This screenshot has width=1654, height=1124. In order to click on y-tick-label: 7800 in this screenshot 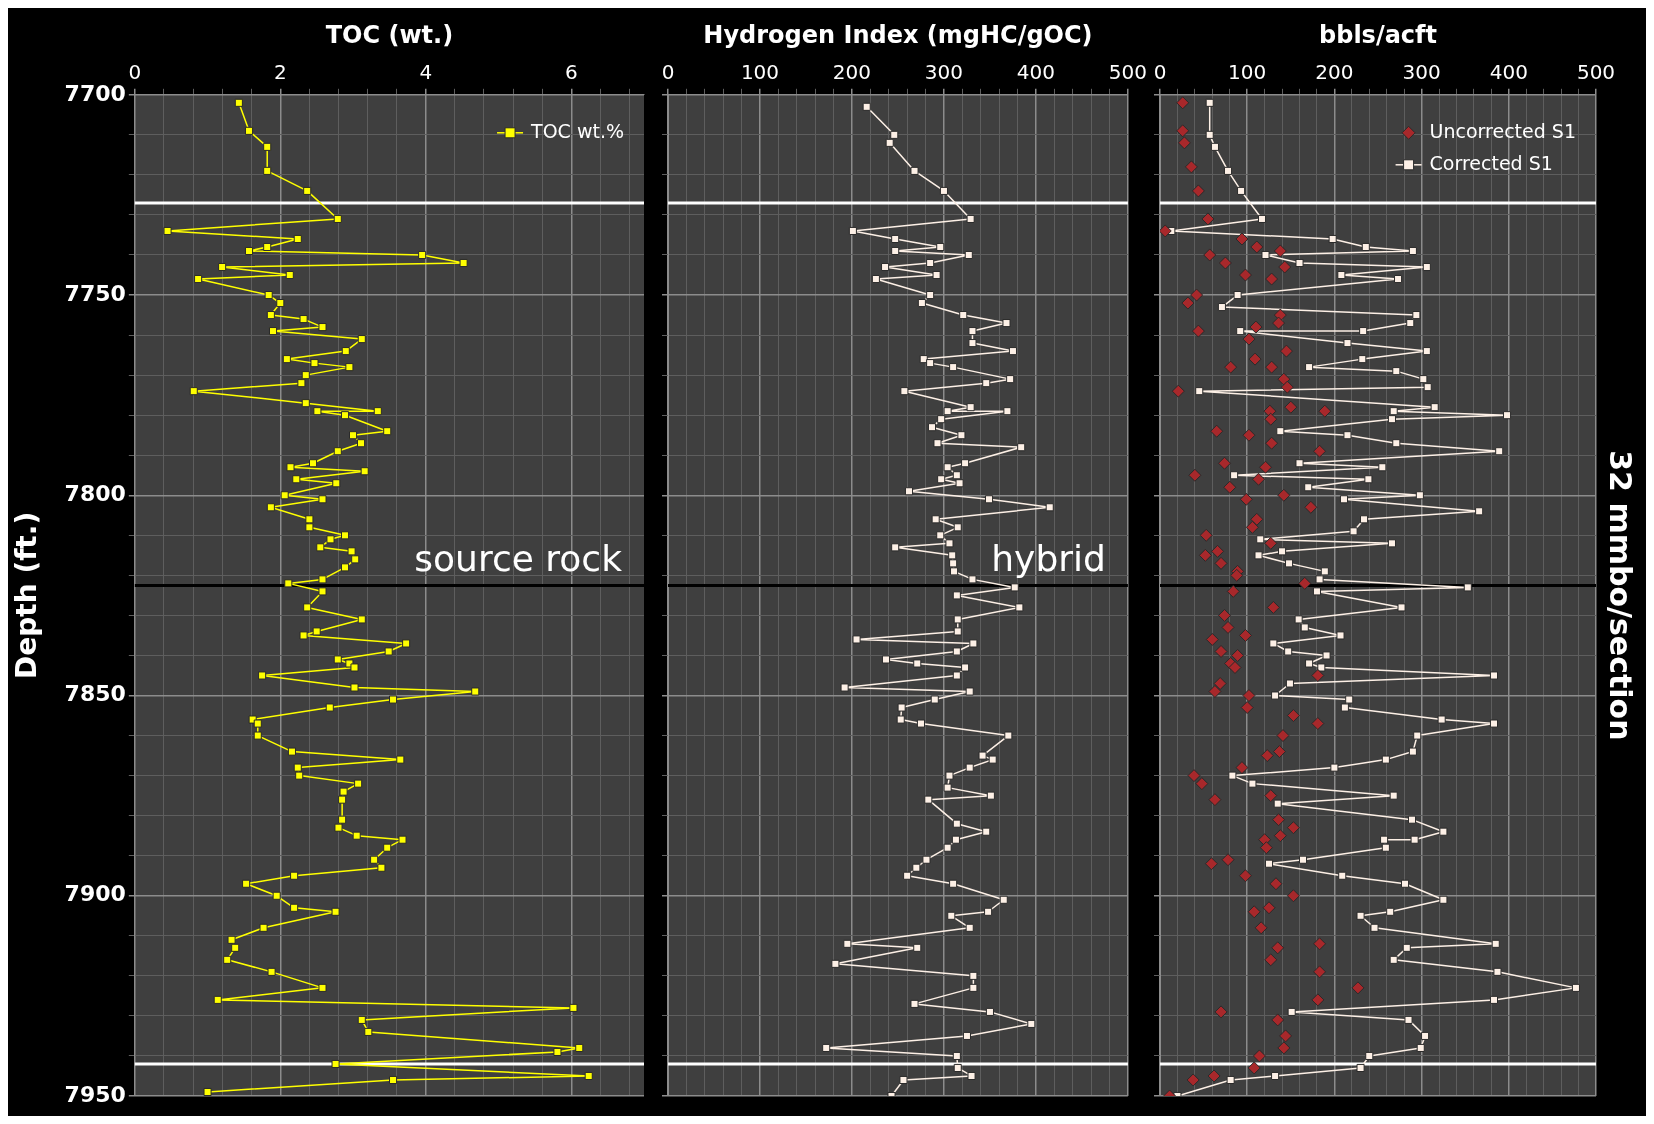, I will do `click(95, 493)`.